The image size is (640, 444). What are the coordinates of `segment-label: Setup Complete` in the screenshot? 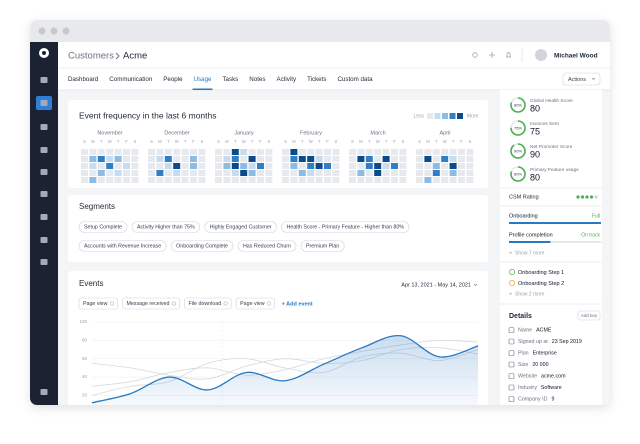 It's located at (103, 228).